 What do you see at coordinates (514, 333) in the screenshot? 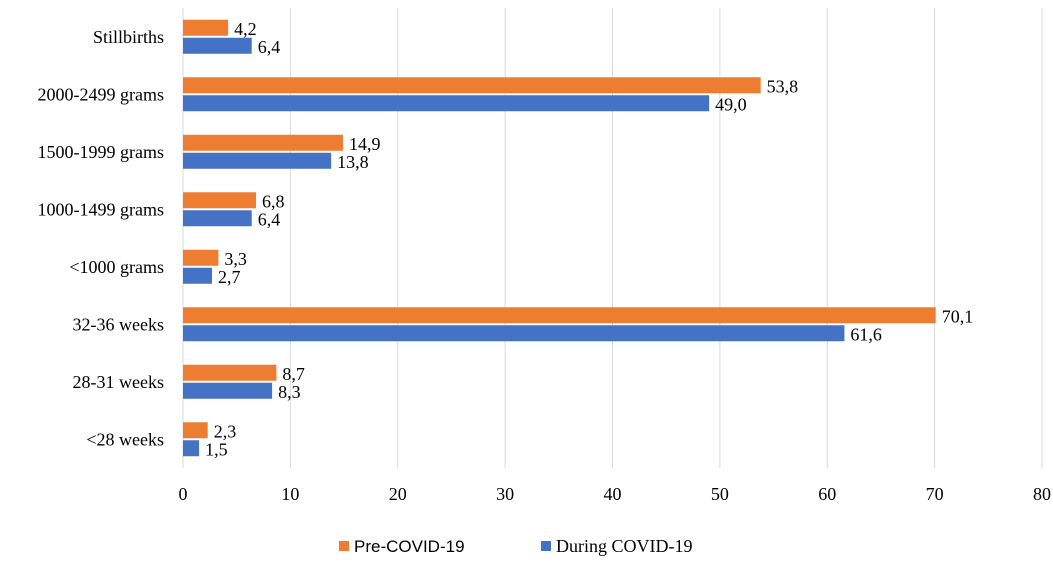
I see `bar-during-covid-19-32-36-weeks` at bounding box center [514, 333].